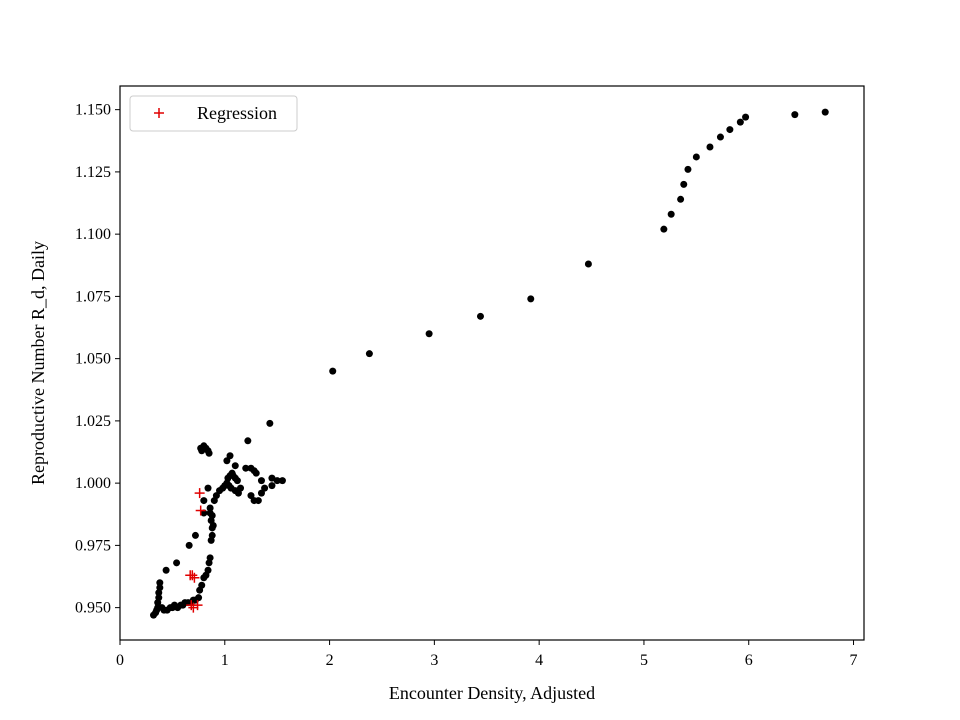 The height and width of the screenshot is (720, 960). Describe the element at coordinates (93, 296) in the screenshot. I see `y-tick-label: 1.075` at that location.